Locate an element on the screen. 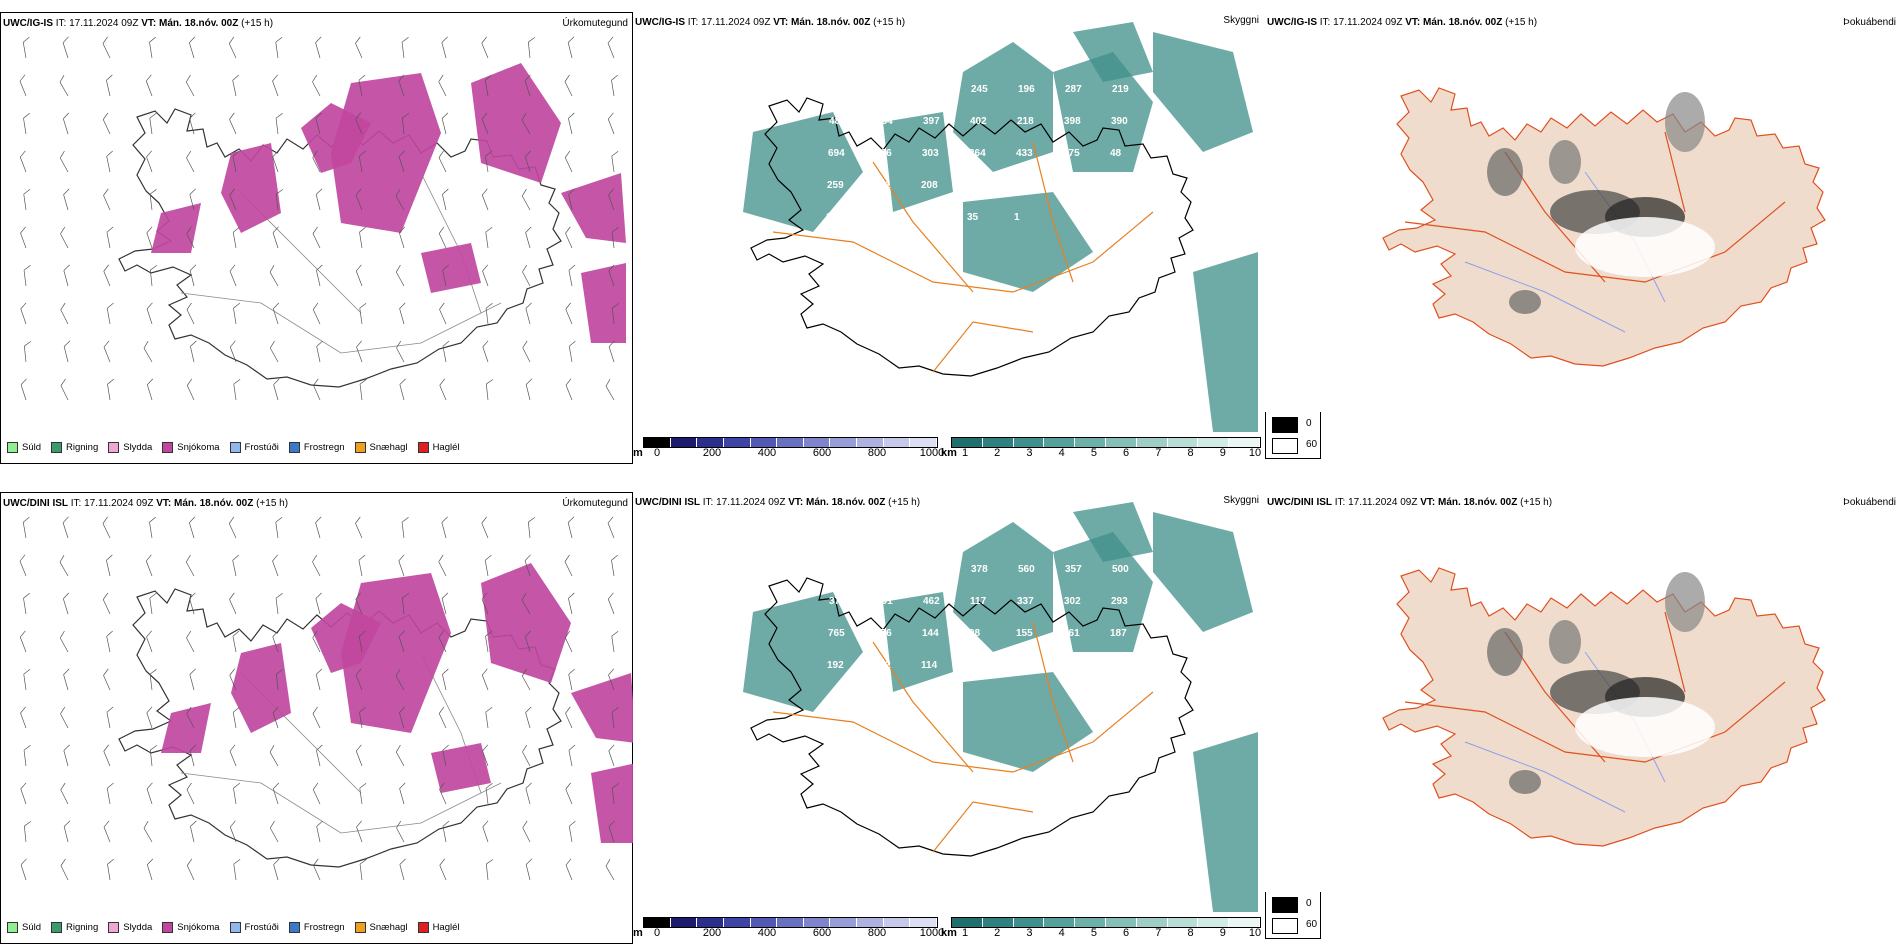  lead-time: (+15 h) is located at coordinates (272, 503).